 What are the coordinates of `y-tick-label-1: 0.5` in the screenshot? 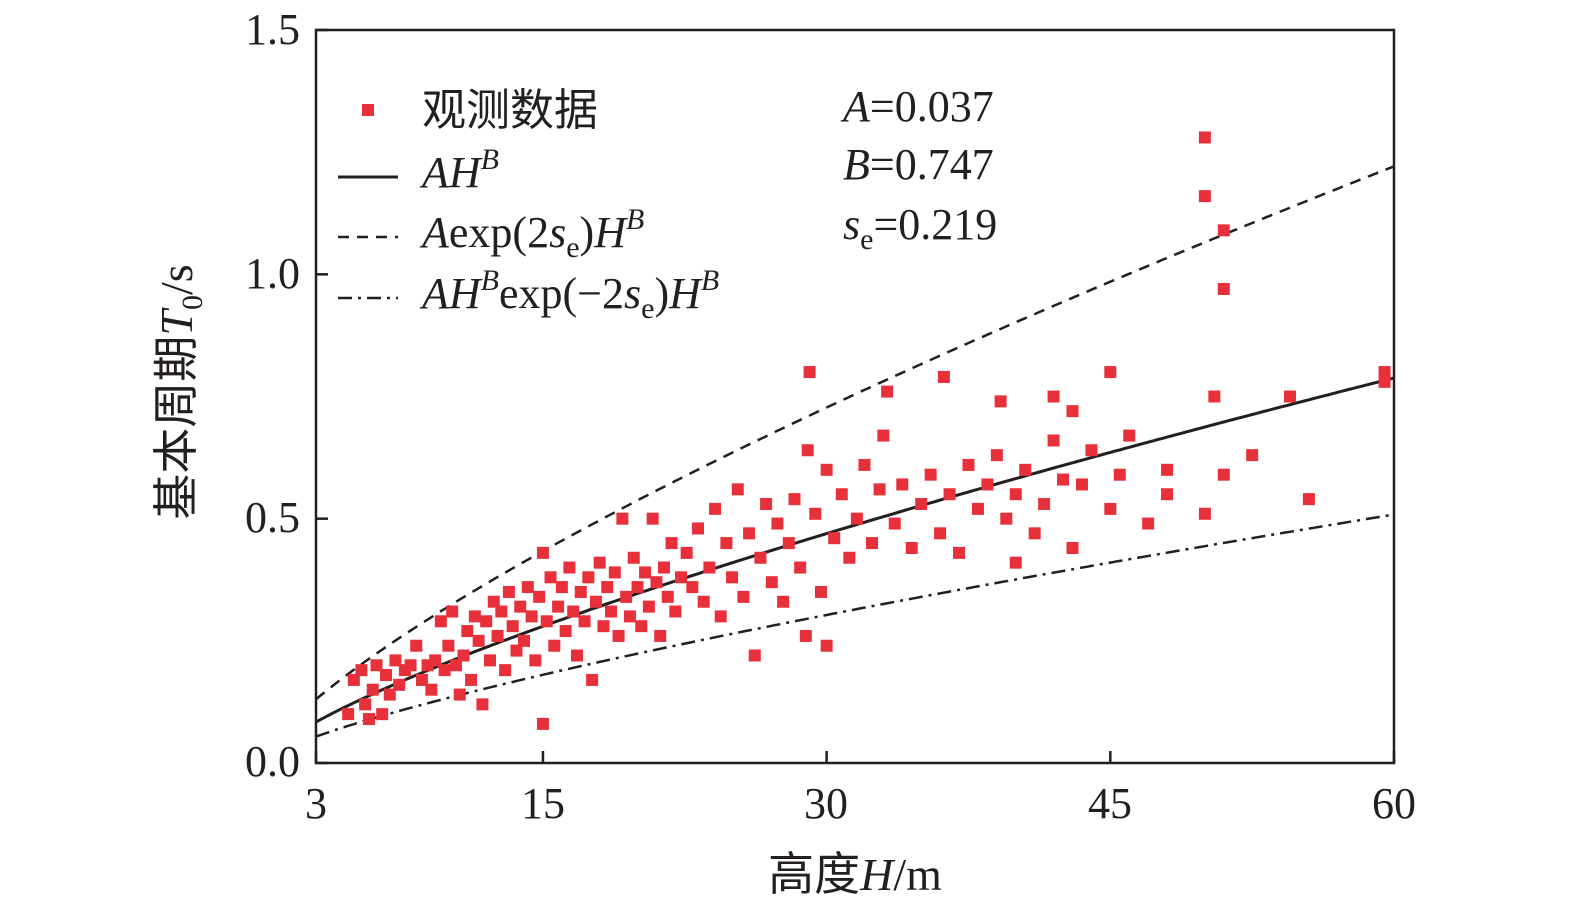 It's located at (272, 517).